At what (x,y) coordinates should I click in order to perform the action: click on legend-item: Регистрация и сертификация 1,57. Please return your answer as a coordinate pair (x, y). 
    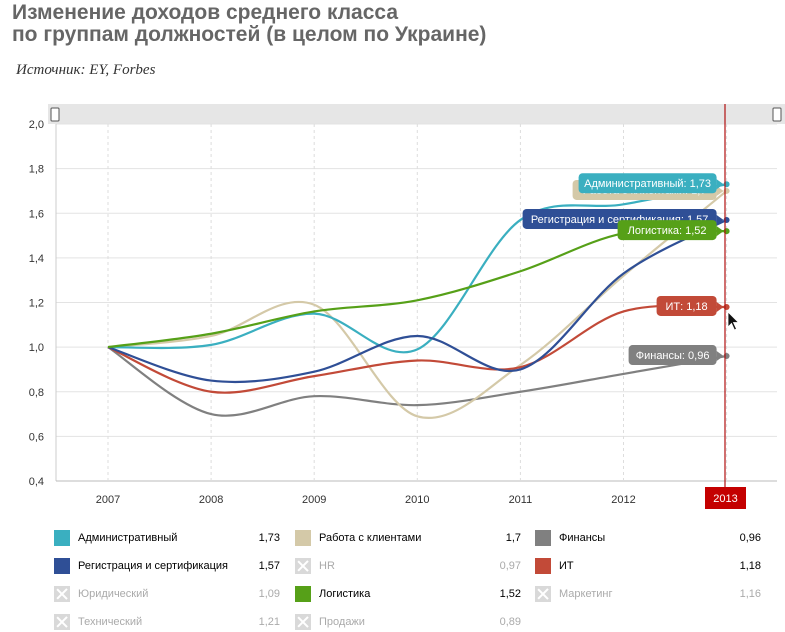
    Looking at the image, I should click on (167, 566).